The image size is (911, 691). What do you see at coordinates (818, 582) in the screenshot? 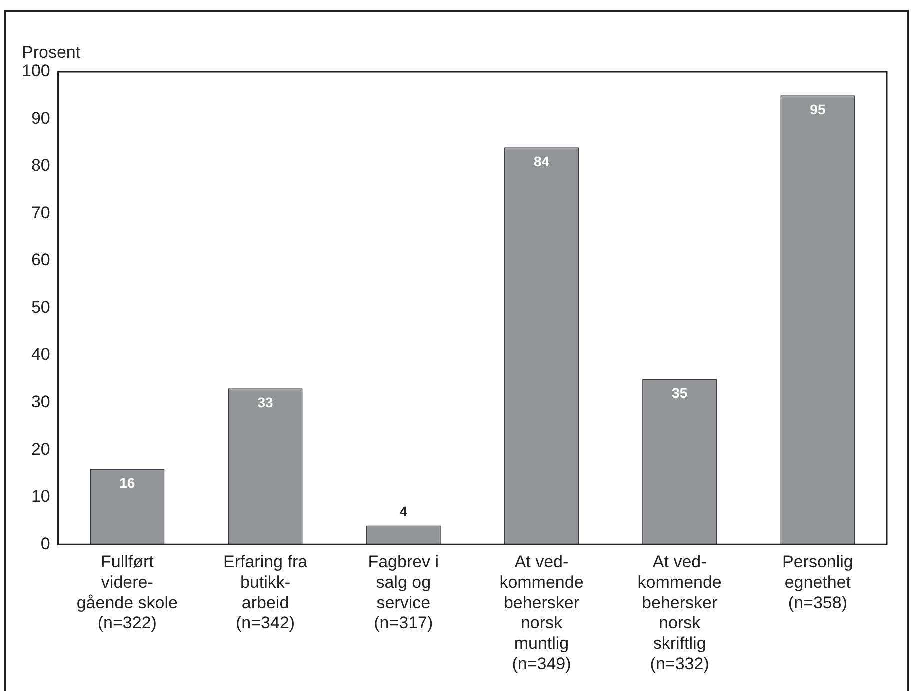
I see `x-tick-label: Personlig egnethet (n=358)` at bounding box center [818, 582].